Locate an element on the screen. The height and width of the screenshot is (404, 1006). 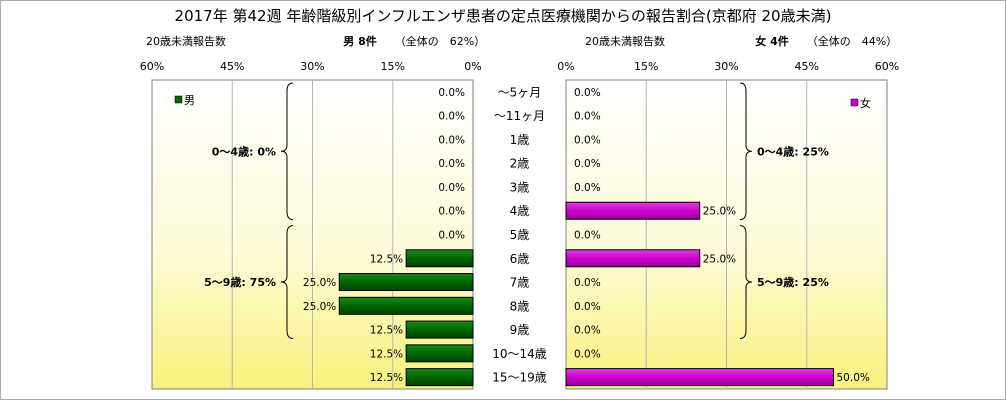
axis-tick-layer: 60% 45% 30% 15% 0% 0% 15% 30% 45% 60% is located at coordinates (519, 66).